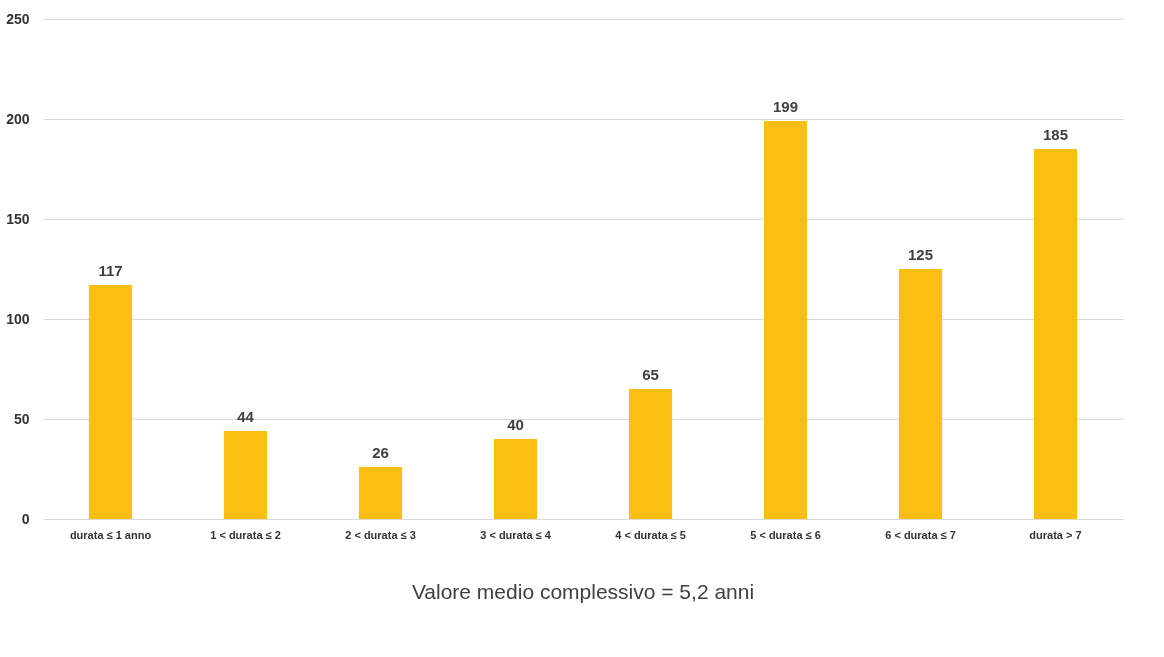  What do you see at coordinates (785, 106) in the screenshot?
I see `data-label: 199` at bounding box center [785, 106].